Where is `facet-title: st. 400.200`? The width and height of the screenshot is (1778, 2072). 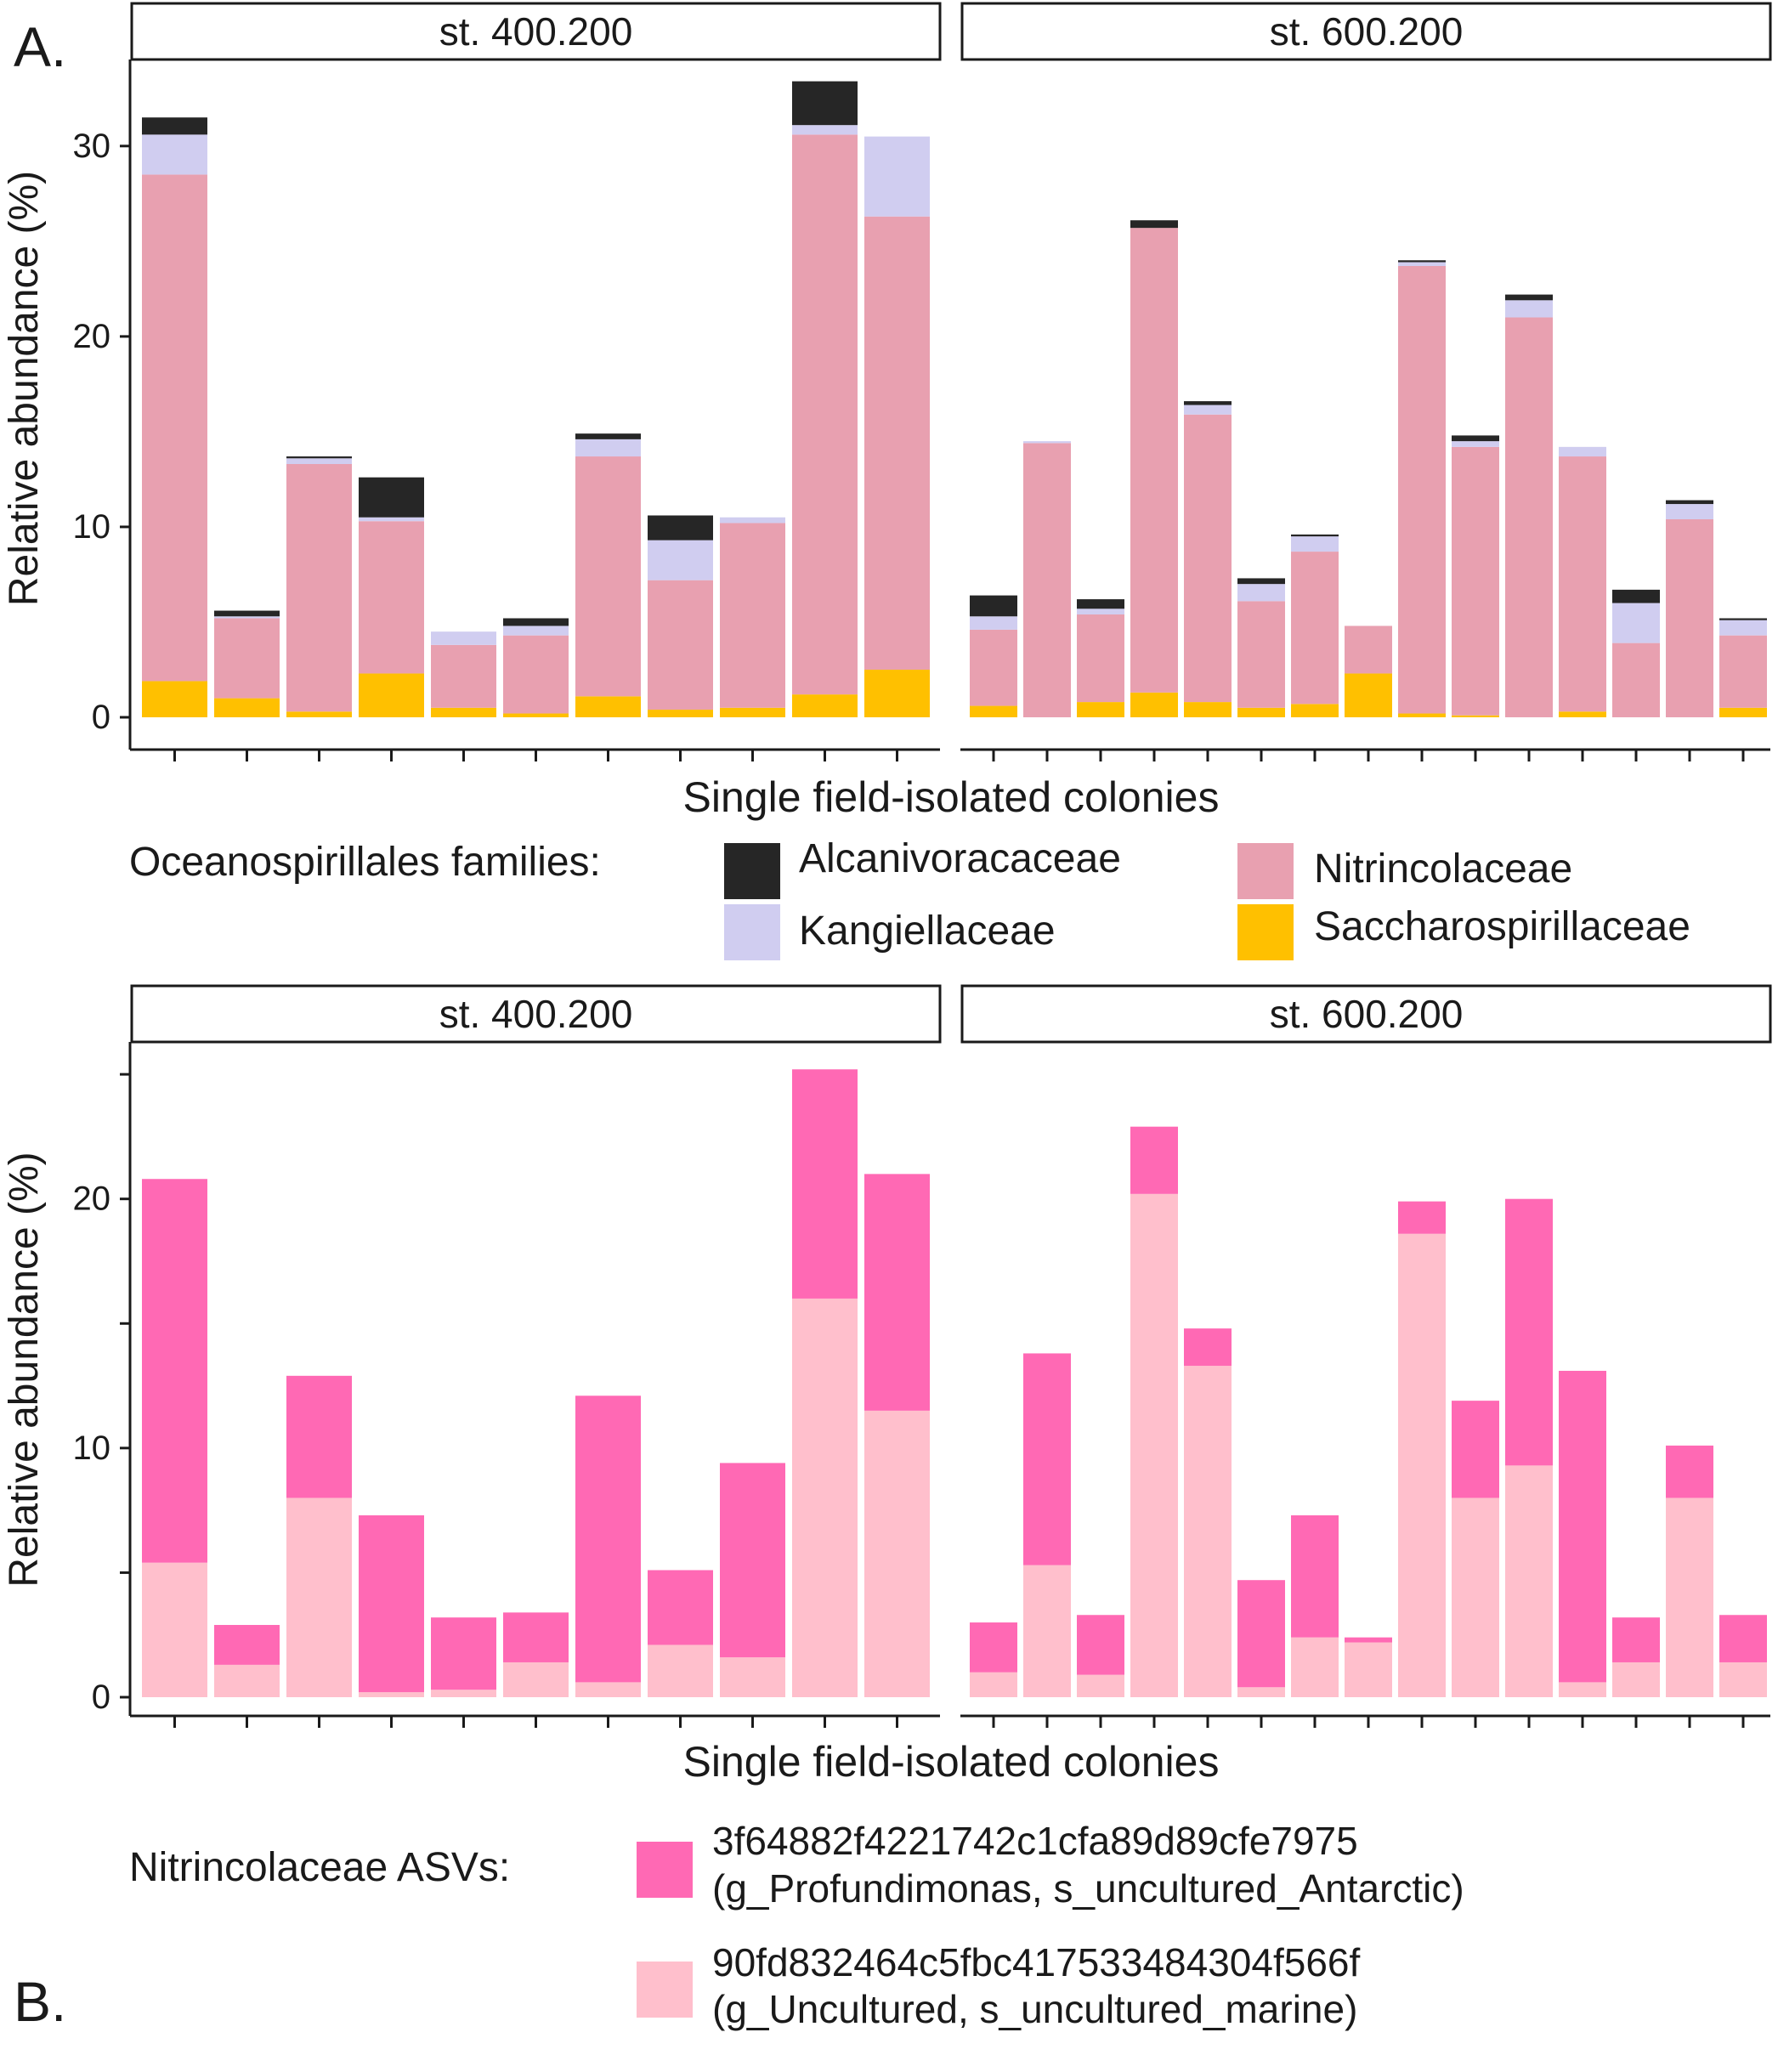 facet-title: st. 400.200 is located at coordinates (536, 1014).